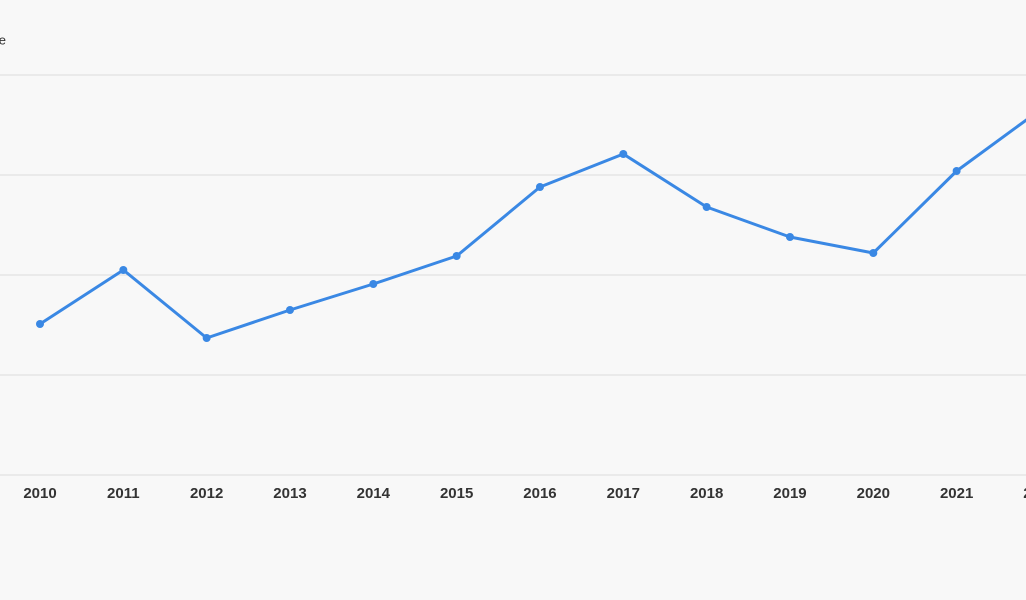  Describe the element at coordinates (1024, 493) in the screenshot. I see `x-tick-label: 2022` at that location.